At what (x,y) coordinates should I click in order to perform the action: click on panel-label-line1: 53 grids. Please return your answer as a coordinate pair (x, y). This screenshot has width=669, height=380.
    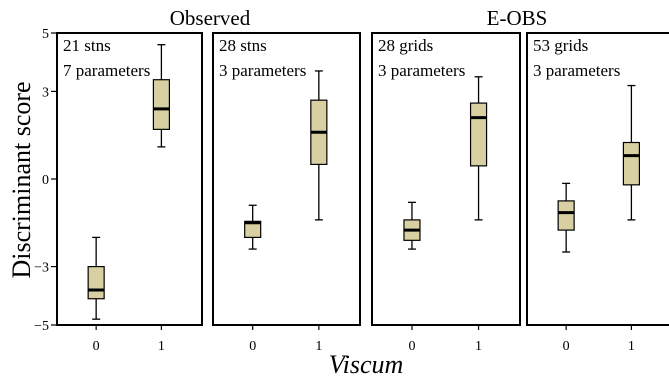
    Looking at the image, I should click on (560, 45).